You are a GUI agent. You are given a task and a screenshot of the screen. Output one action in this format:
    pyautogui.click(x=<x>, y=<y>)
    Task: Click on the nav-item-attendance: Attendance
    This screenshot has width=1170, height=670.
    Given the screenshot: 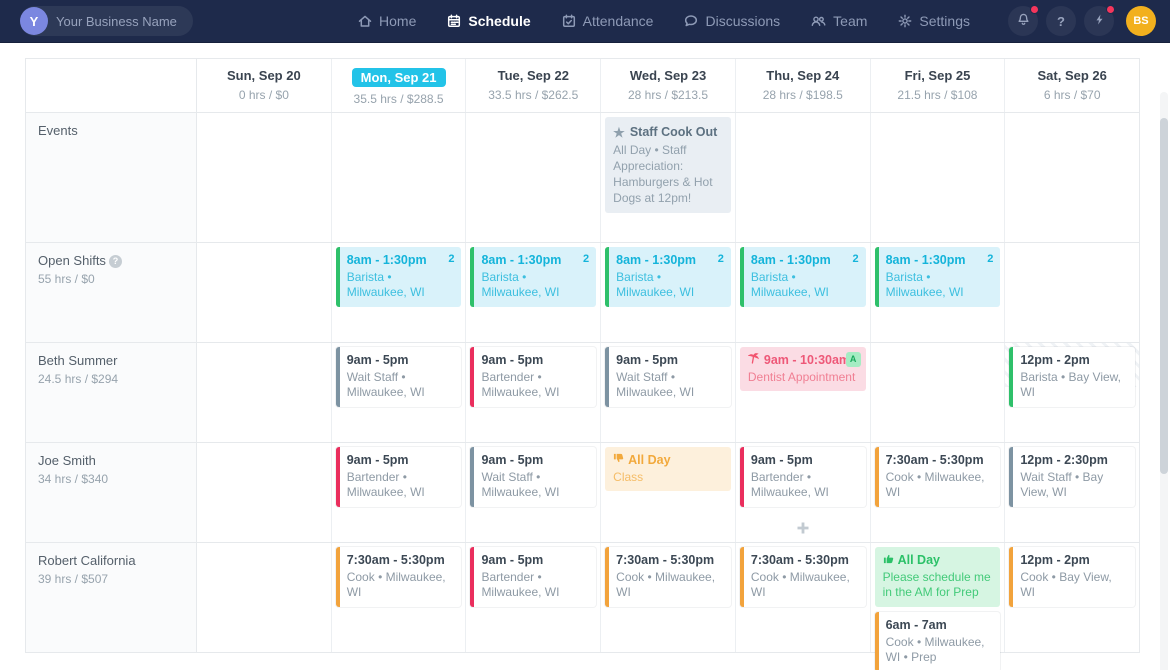 What is the action you would take?
    pyautogui.click(x=607, y=21)
    